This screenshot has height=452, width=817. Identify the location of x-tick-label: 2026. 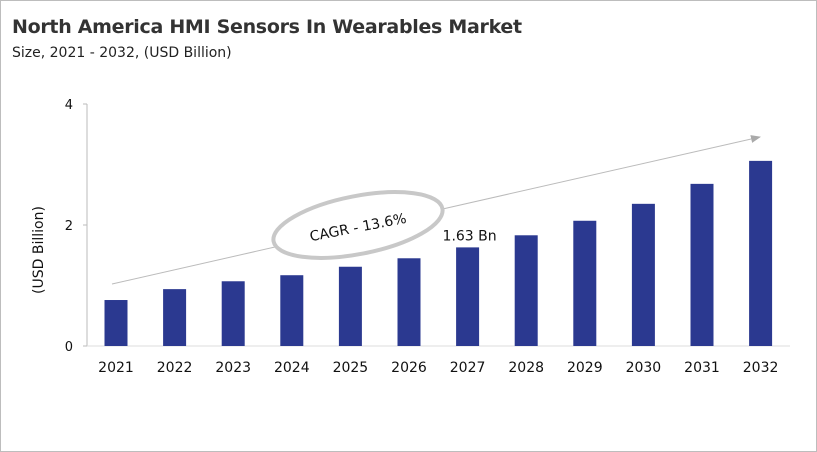
(409, 368).